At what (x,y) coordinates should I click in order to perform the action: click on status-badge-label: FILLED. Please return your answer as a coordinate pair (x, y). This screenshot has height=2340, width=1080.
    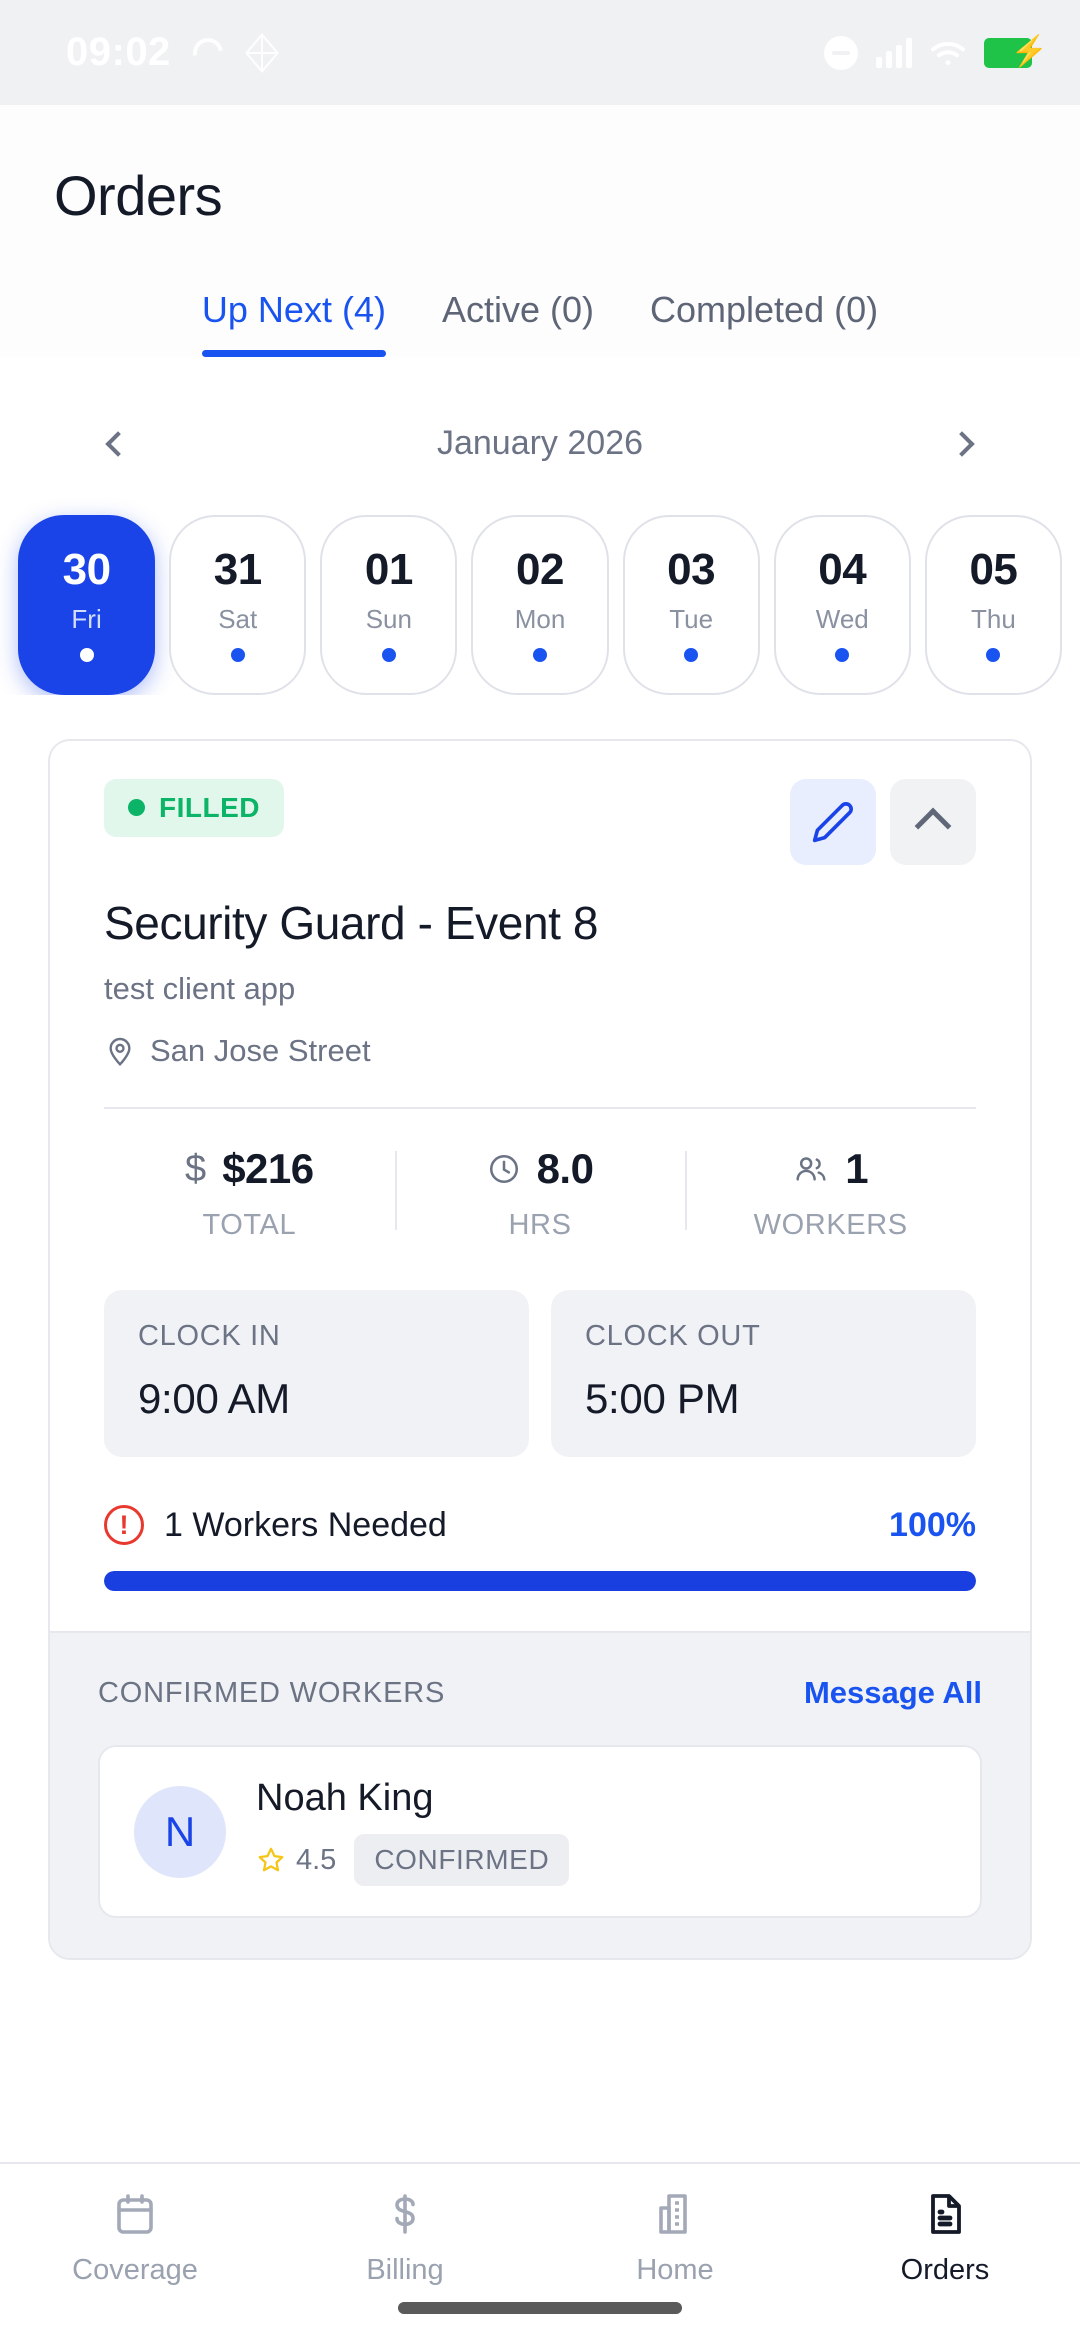
    Looking at the image, I should click on (209, 807).